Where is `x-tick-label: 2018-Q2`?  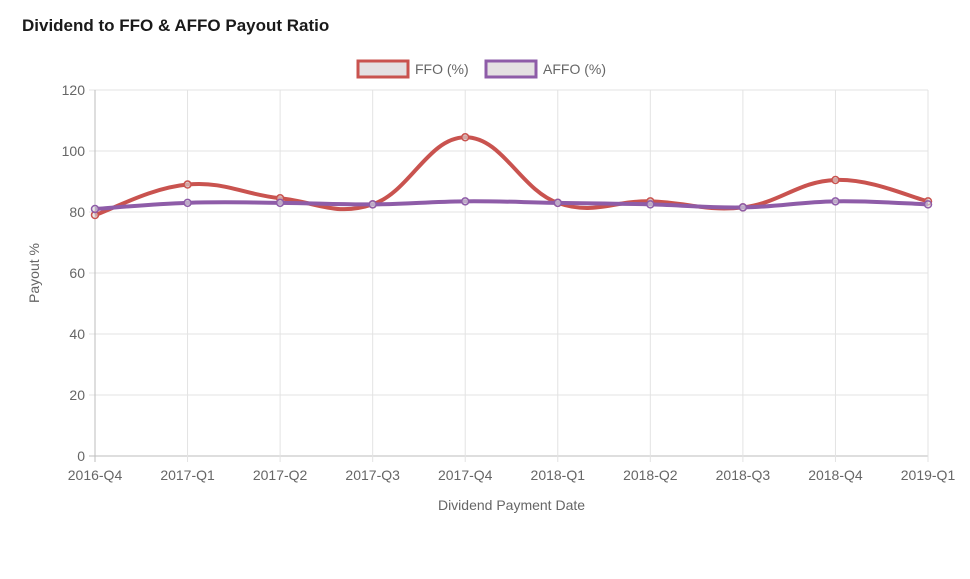
x-tick-label: 2018-Q2 is located at coordinates (650, 475).